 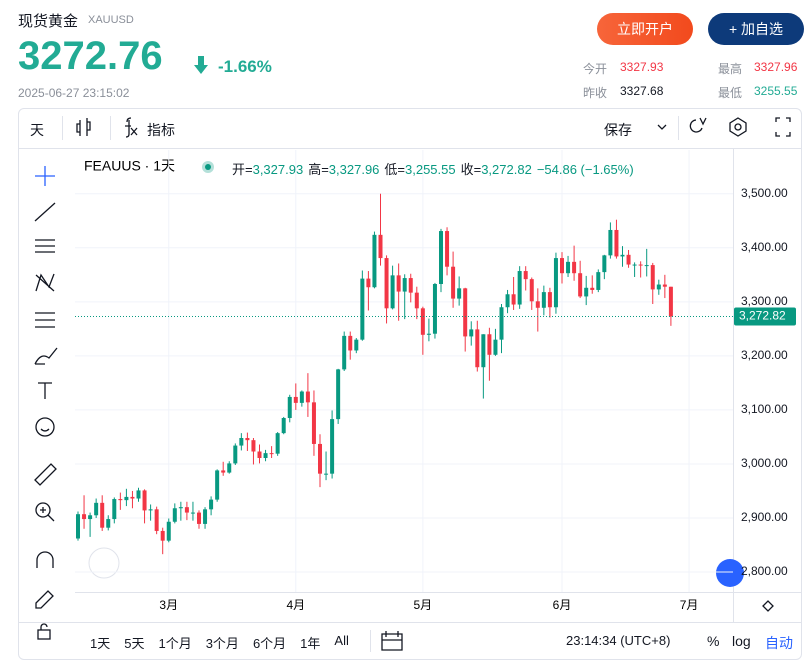 I want to click on range-button: 1个月, so click(x=175, y=643).